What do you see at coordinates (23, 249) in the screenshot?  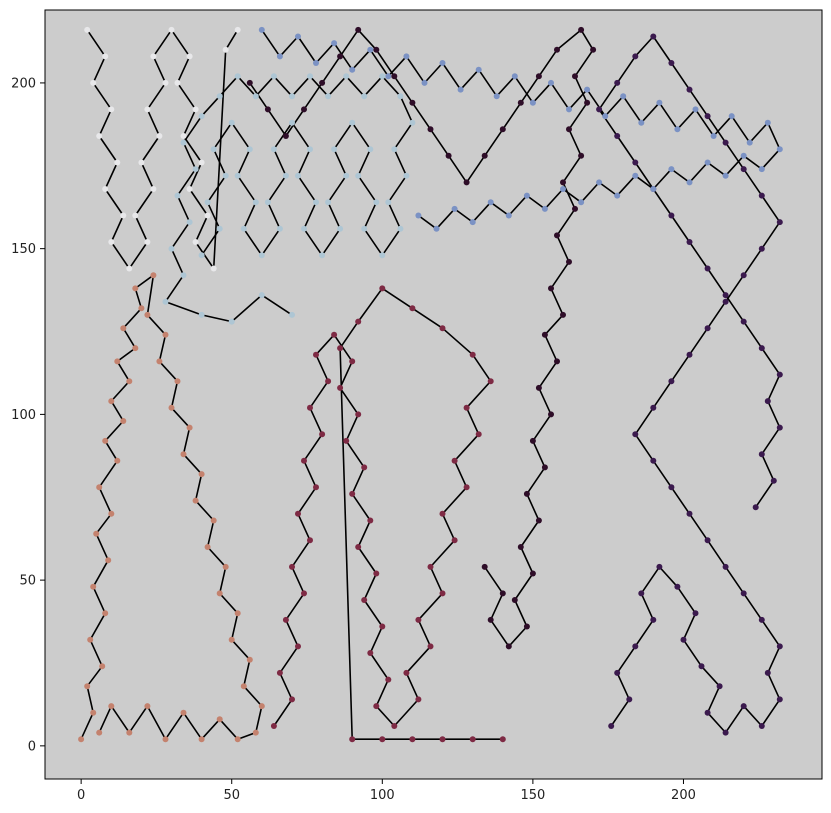 I see `y-tick-label: 150` at bounding box center [23, 249].